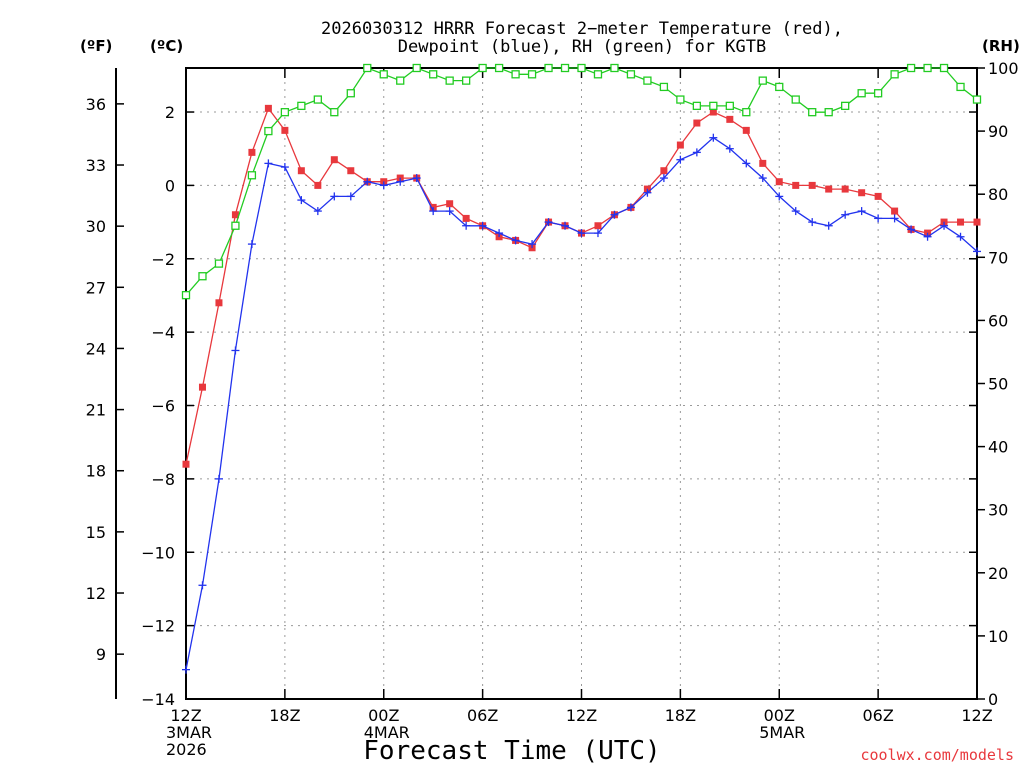 This screenshot has height=768, width=1024. What do you see at coordinates (284, 715) in the screenshot?
I see `x-tick-label: 18Z` at bounding box center [284, 715].